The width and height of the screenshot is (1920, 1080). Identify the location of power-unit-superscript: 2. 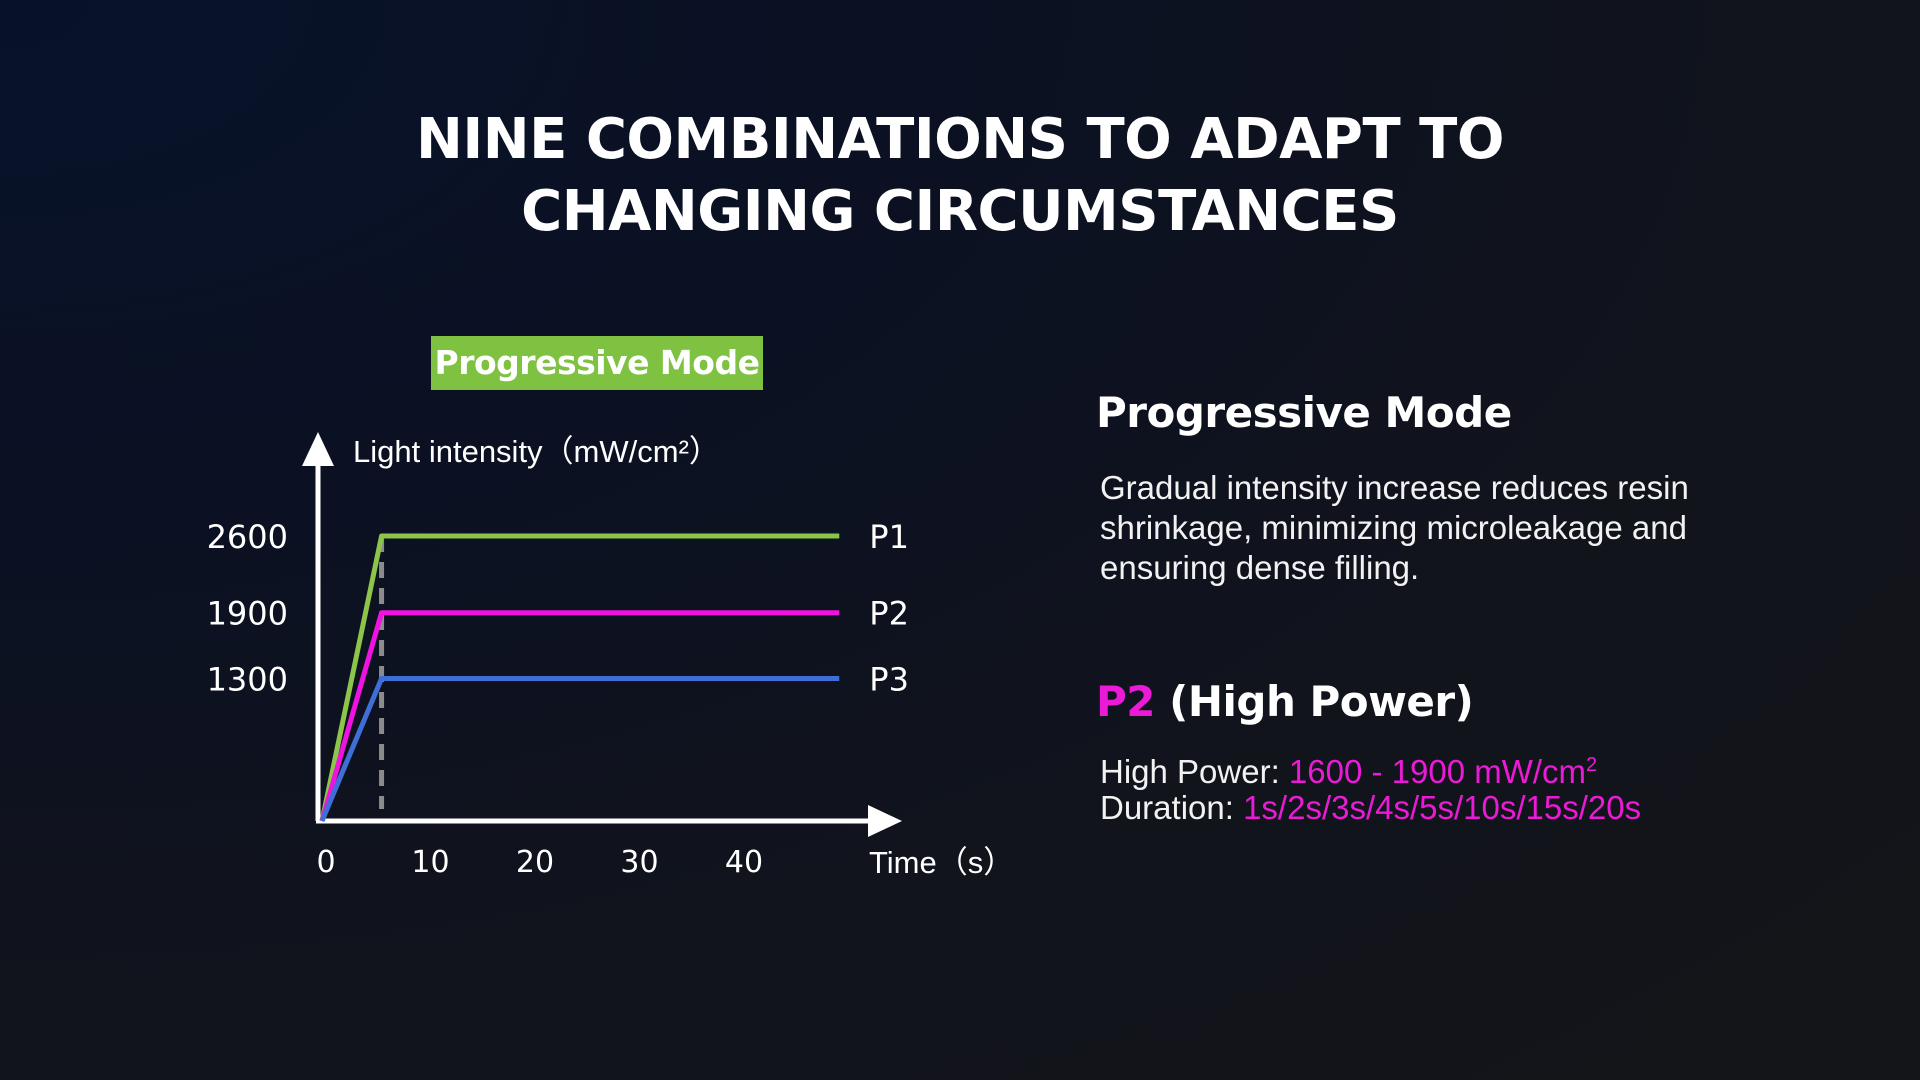
(1592, 765).